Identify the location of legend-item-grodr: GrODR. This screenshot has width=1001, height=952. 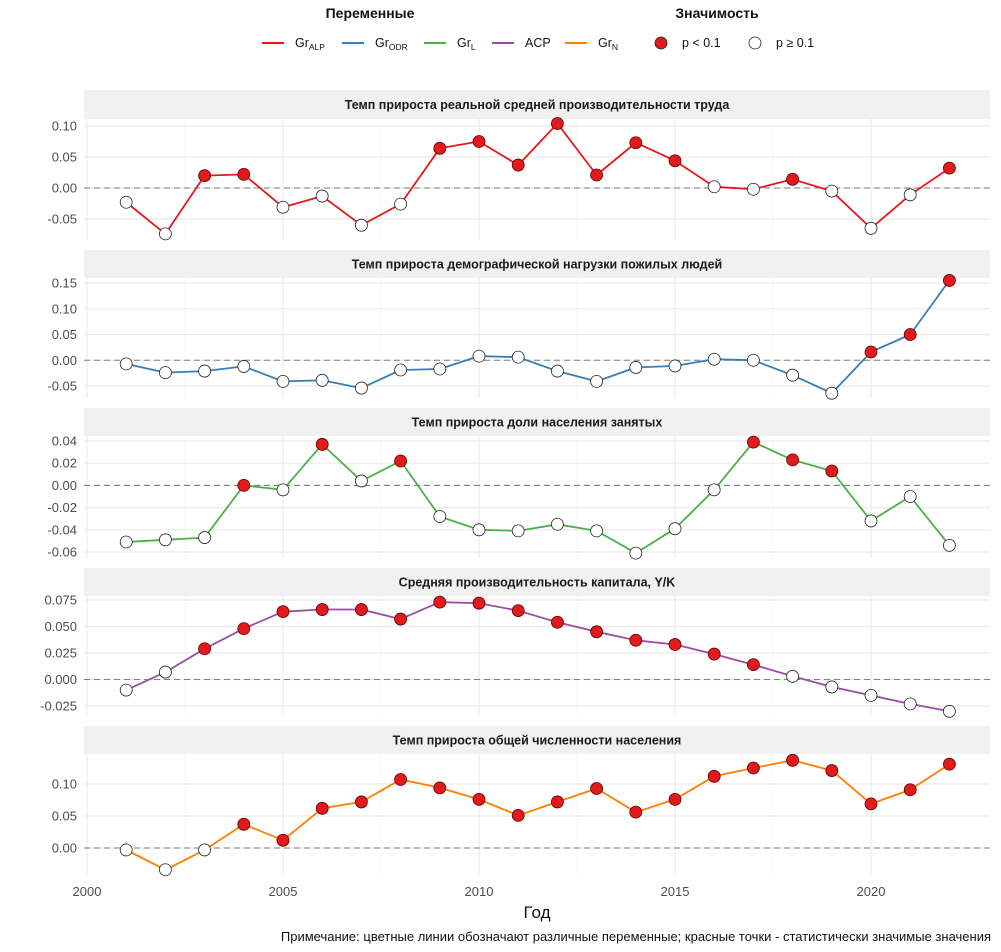
(375, 44).